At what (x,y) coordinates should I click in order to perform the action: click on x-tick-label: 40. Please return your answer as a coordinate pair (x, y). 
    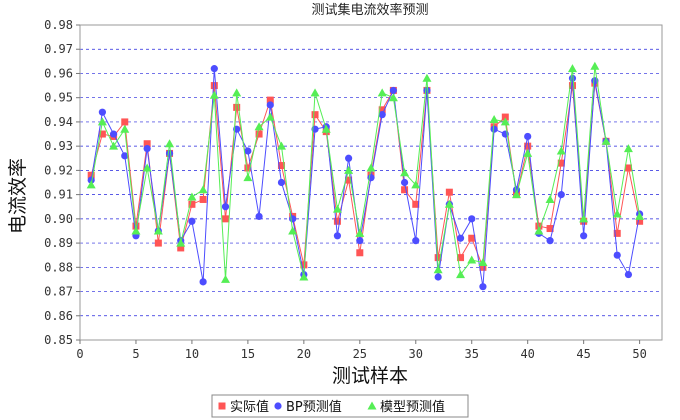
    Looking at the image, I should click on (527, 354).